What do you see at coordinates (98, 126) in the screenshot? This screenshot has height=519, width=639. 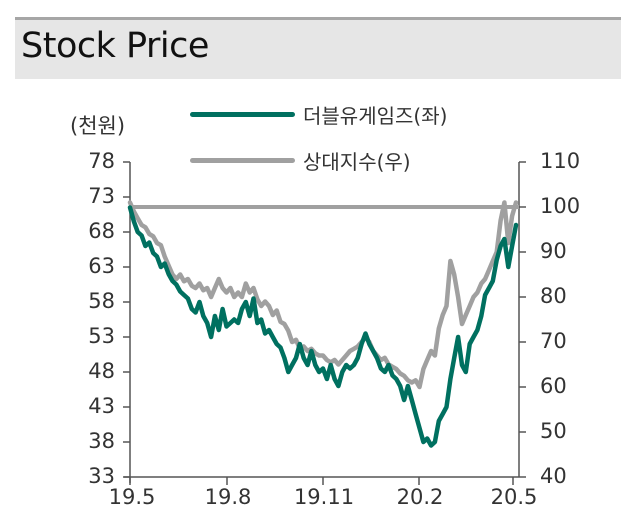 I see `left-axis-unit-label: (천원)` at bounding box center [98, 126].